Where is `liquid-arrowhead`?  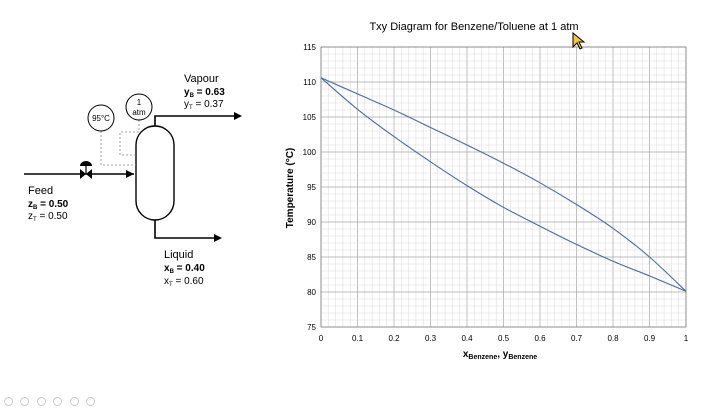
liquid-arrowhead is located at coordinates (218, 238).